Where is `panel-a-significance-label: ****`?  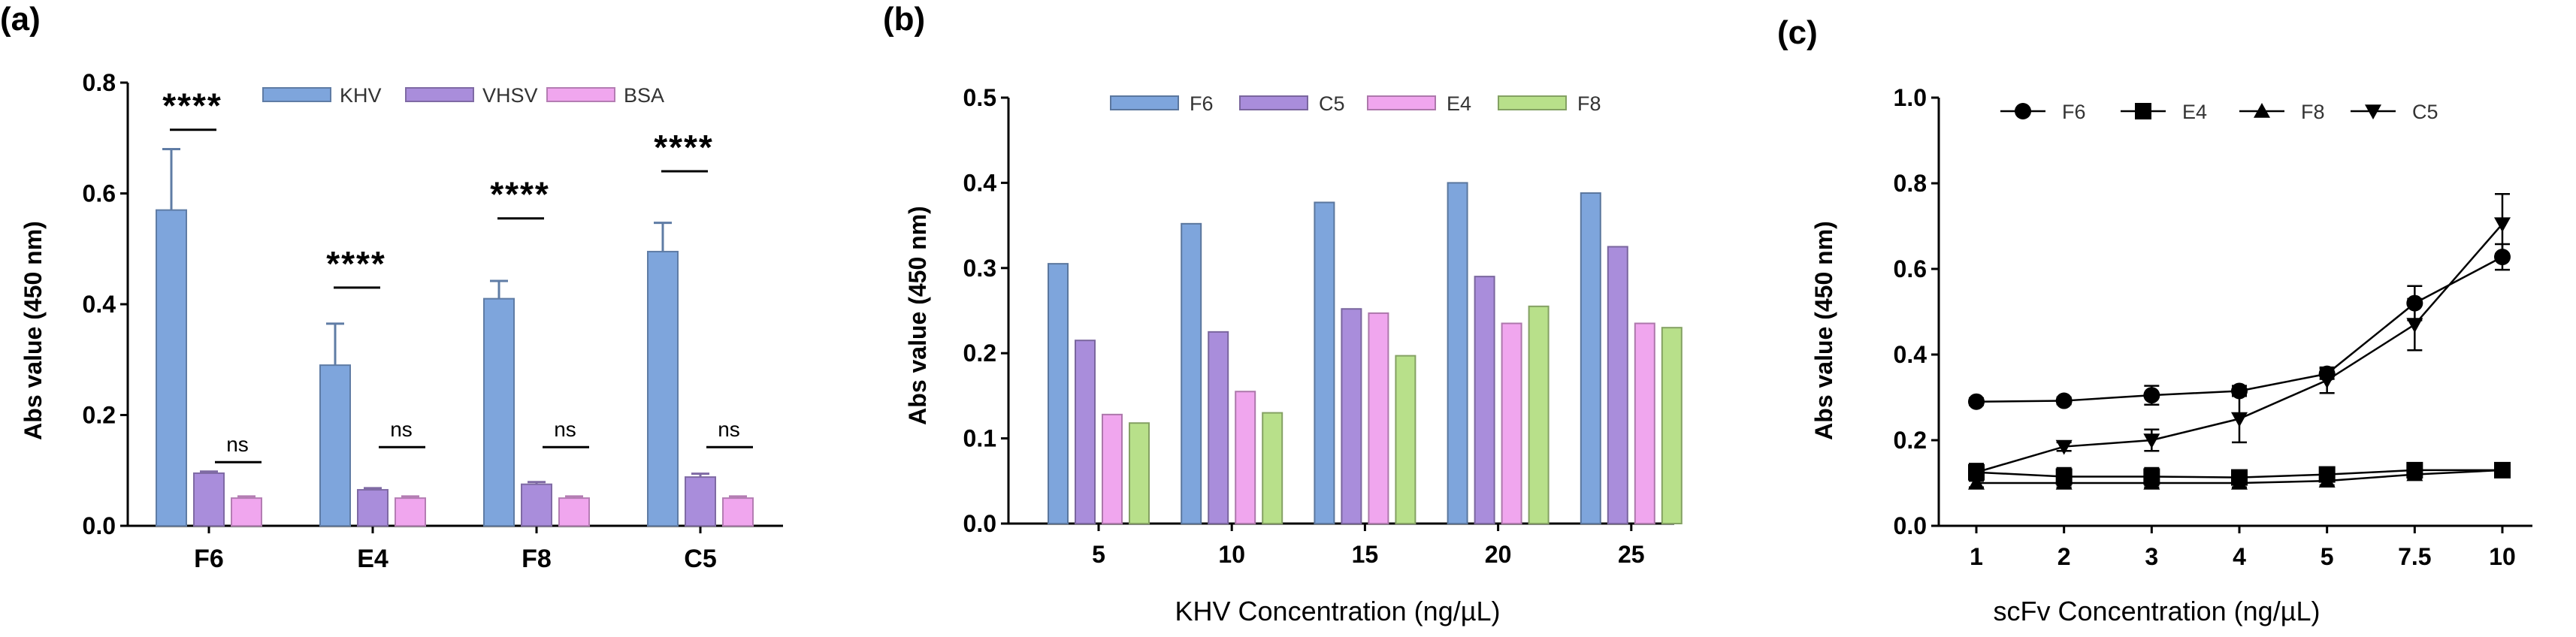
panel-a-significance-label: **** is located at coordinates (192, 105).